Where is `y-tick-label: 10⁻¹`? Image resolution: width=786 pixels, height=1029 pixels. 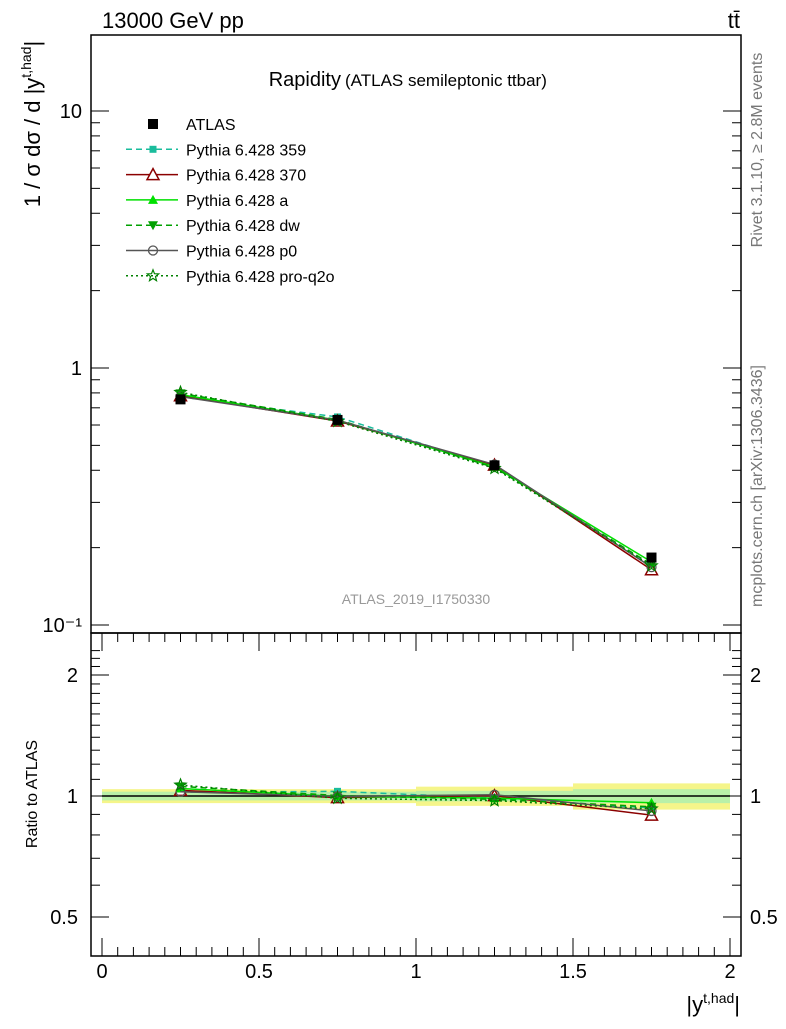
y-tick-label: 10⁻¹ is located at coordinates (63, 626).